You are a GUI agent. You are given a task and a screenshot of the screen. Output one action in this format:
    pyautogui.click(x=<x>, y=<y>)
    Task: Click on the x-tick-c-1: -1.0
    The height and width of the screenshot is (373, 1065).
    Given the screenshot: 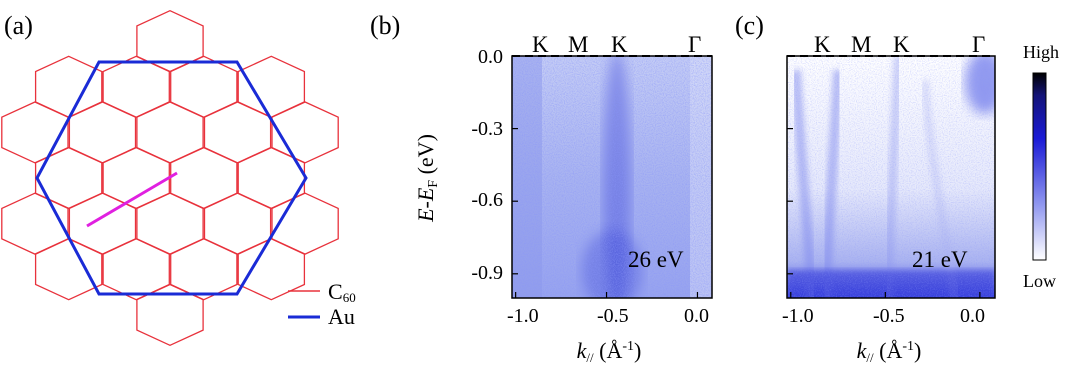 What is the action you would take?
    pyautogui.click(x=798, y=316)
    